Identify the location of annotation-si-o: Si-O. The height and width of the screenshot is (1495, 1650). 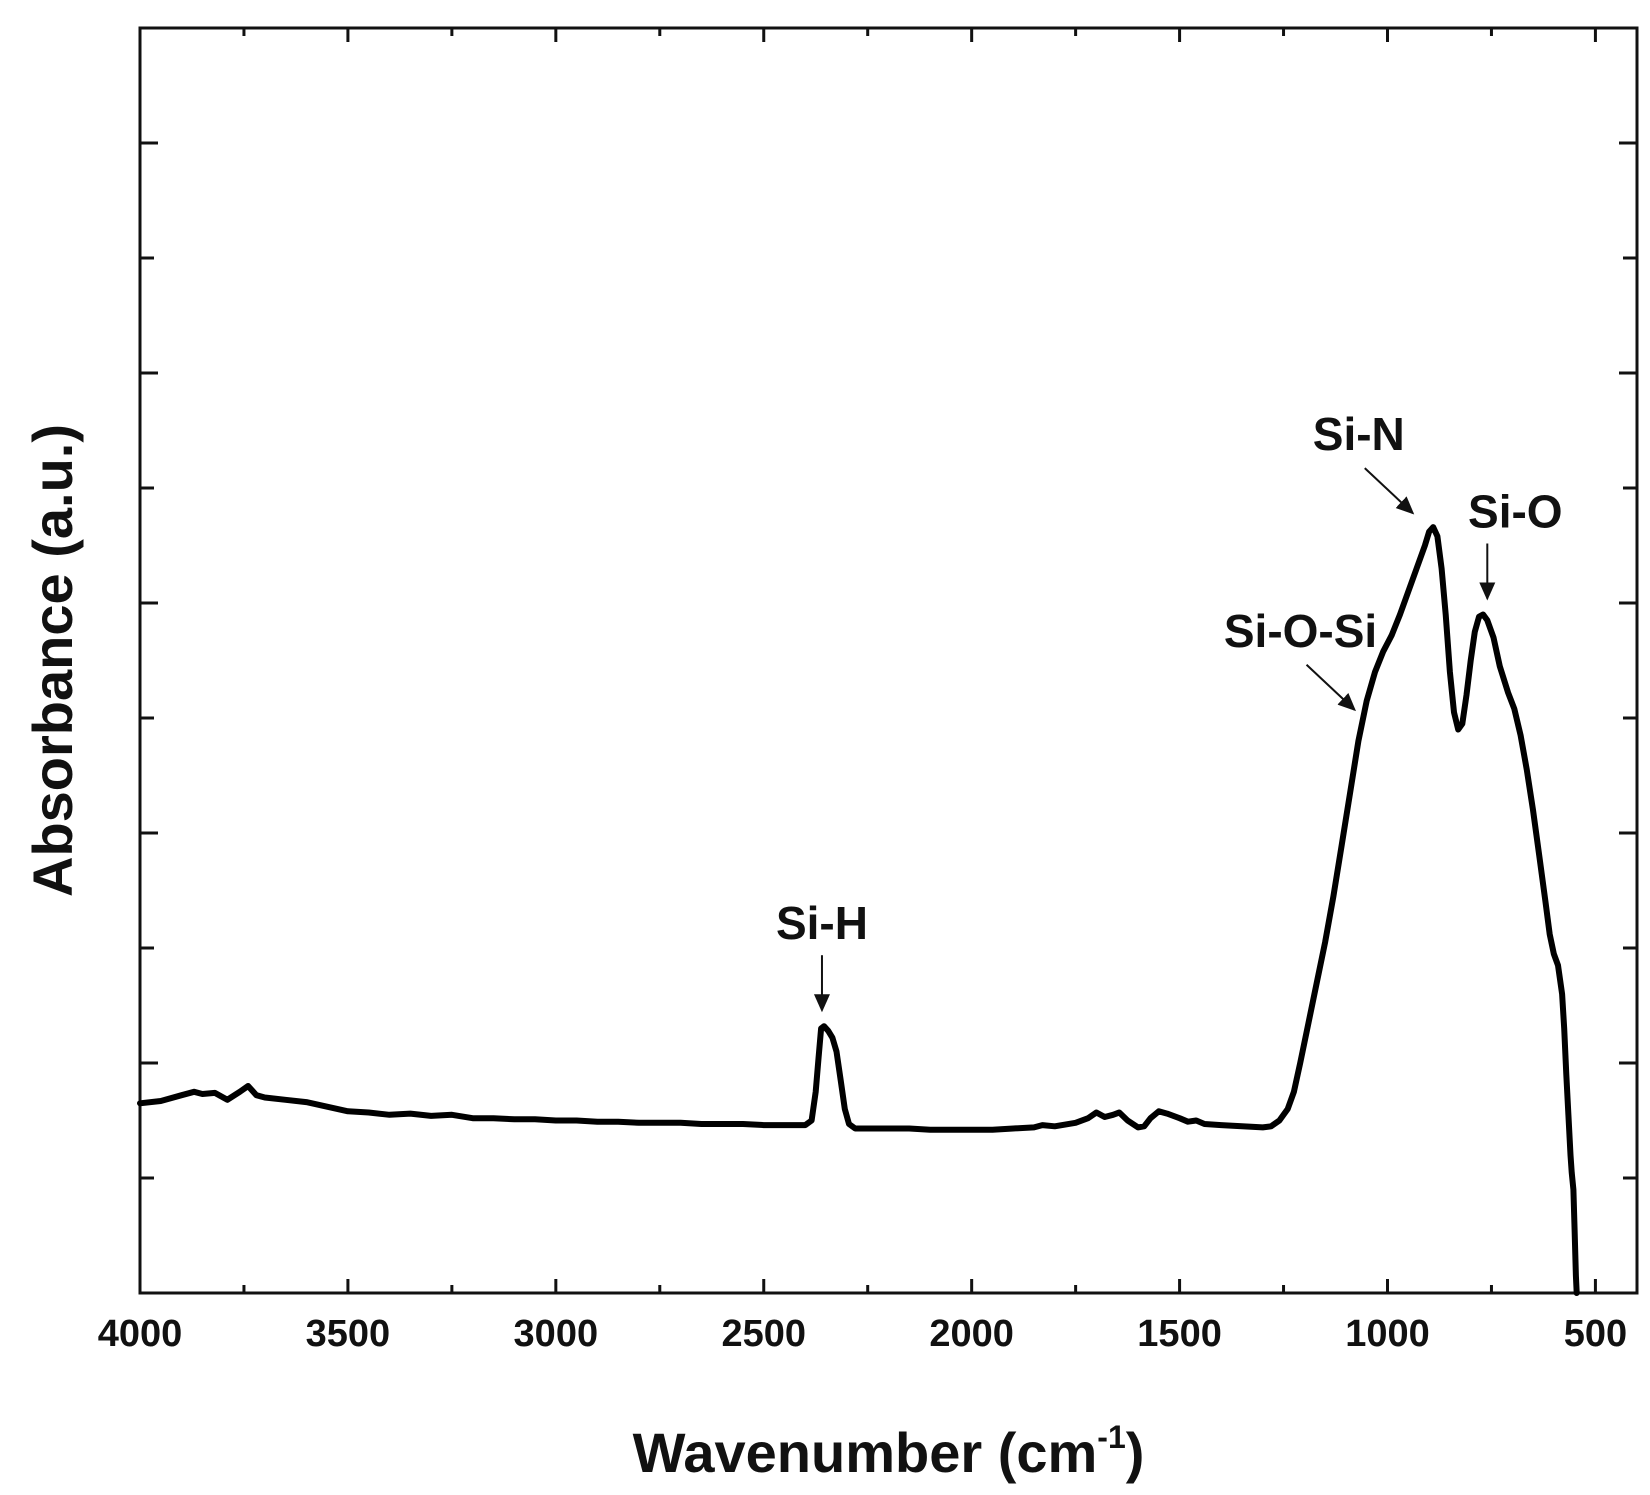
(1515, 543).